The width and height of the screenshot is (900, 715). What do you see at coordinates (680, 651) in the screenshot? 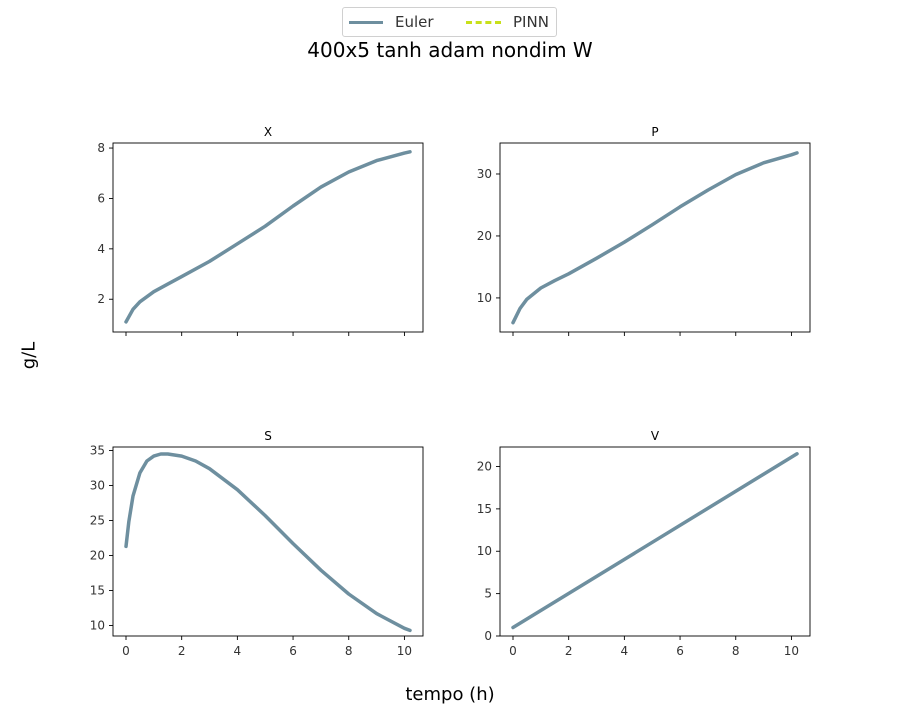
I see `x-tick-label-v-6: 6` at bounding box center [680, 651].